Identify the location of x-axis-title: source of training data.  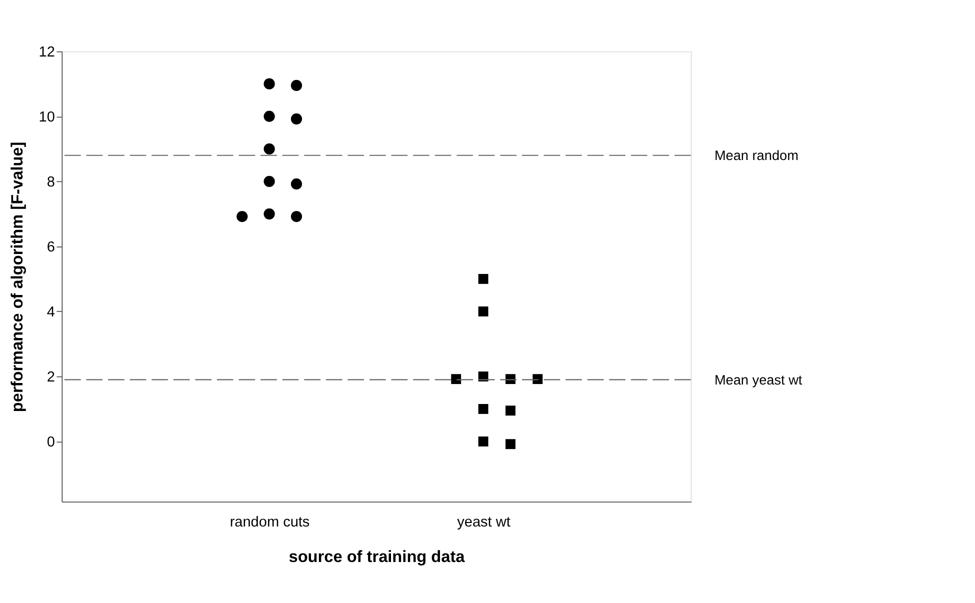
(377, 557).